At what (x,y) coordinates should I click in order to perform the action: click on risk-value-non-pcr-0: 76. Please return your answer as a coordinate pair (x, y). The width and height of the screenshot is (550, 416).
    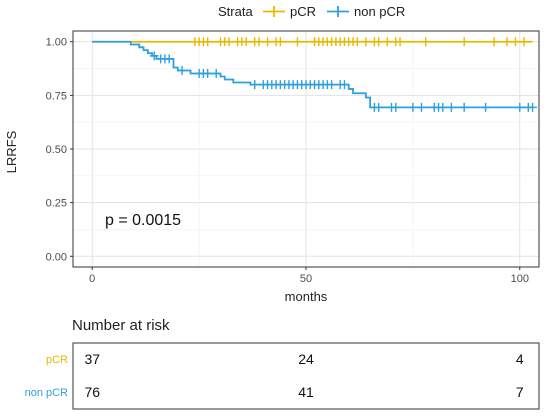
    Looking at the image, I should click on (92, 392).